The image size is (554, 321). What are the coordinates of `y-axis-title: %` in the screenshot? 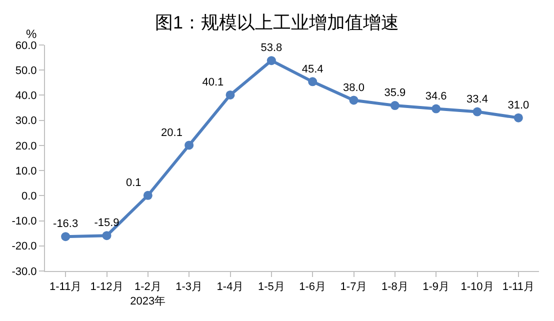 It's located at (31, 34).